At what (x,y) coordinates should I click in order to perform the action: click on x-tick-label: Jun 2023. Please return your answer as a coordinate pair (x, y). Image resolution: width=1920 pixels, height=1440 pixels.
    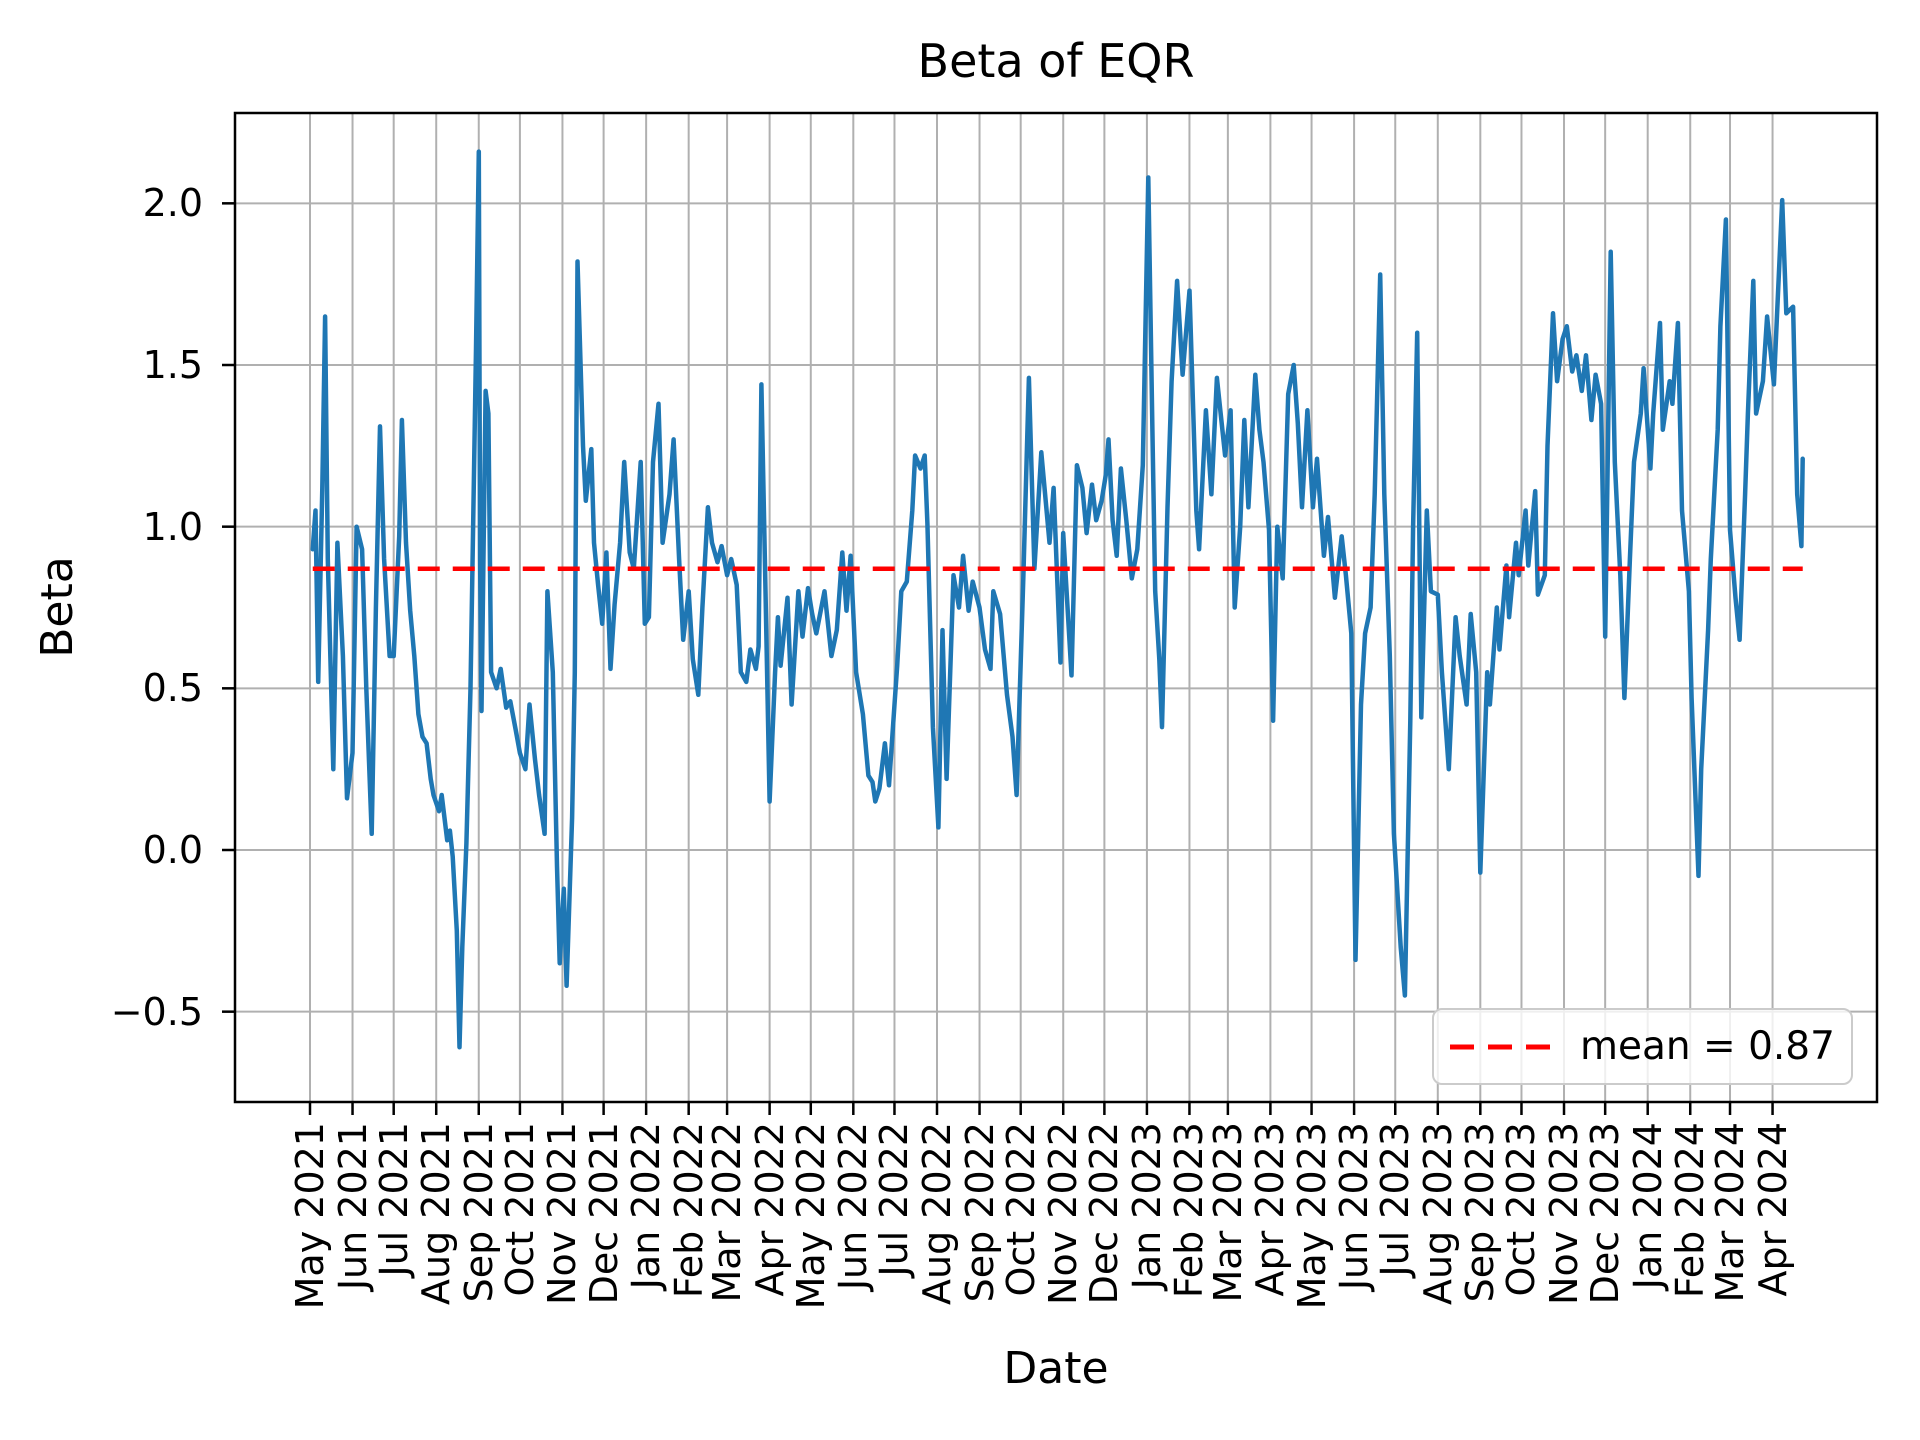
    Looking at the image, I should click on (1354, 1206).